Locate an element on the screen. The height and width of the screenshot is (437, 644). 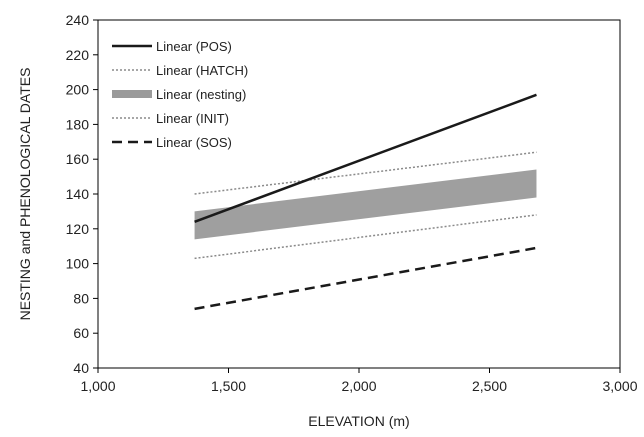
legend-linear-pos-label: Linear (POS) is located at coordinates (194, 46).